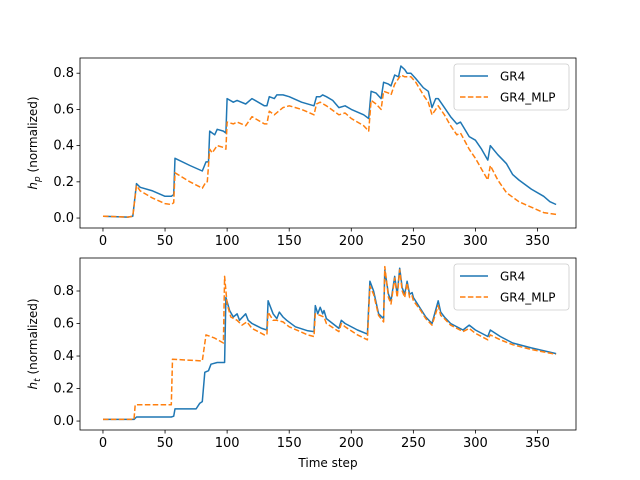  I want to click on y-axis-label: ht (normalized), so click(34, 344).